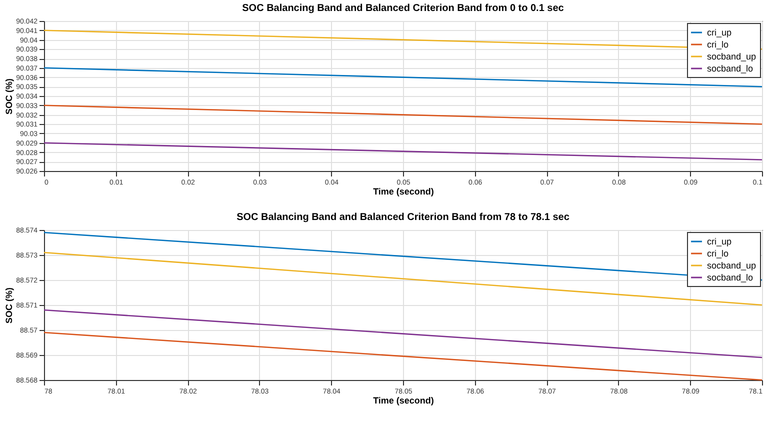 The image size is (779, 423). I want to click on chart-title: SOC Balancing Band and Balanced Criterion Band from 78 to 78.1 sec, so click(403, 217).